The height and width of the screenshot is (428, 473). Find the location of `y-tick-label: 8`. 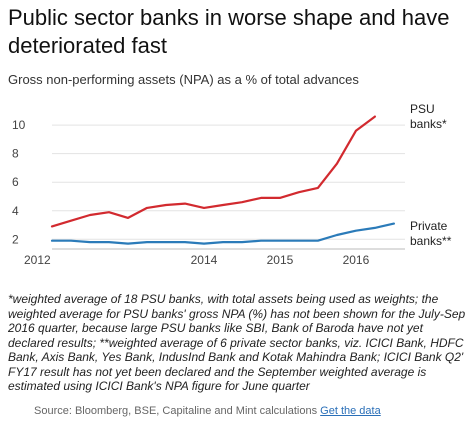

y-tick-label: 8 is located at coordinates (15, 154).